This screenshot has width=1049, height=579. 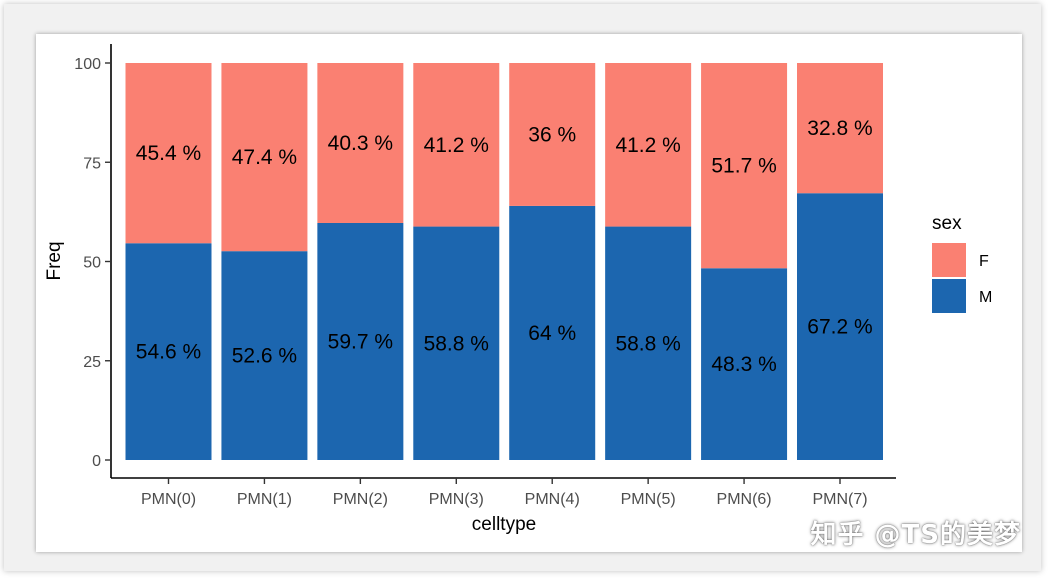 I want to click on x-axis-title: celltype, so click(x=504, y=524).